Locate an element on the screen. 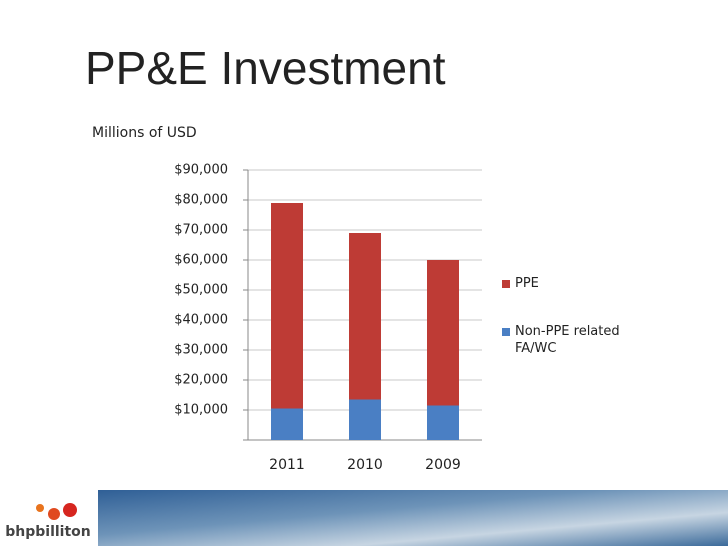 Image resolution: width=728 pixels, height=546 pixels. y-tick-label: $20,000 is located at coordinates (201, 380).